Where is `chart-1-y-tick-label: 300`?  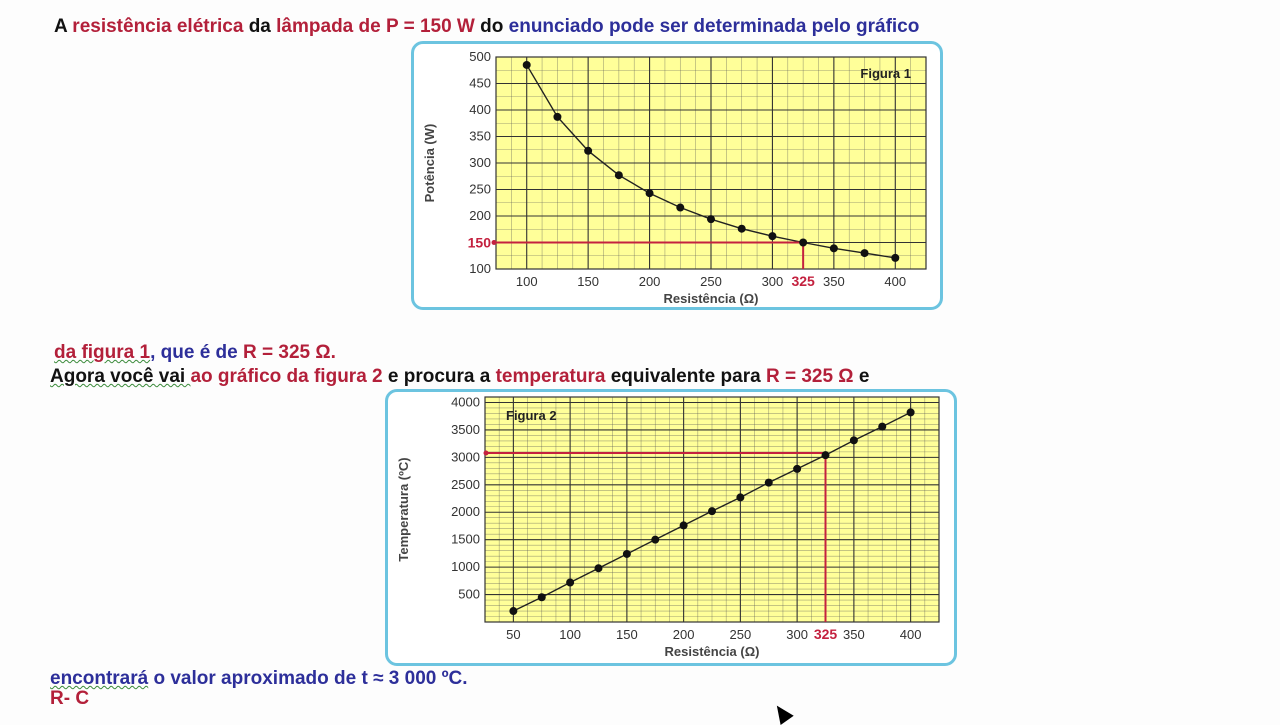
chart-1-y-tick-label: 300 is located at coordinates (480, 162).